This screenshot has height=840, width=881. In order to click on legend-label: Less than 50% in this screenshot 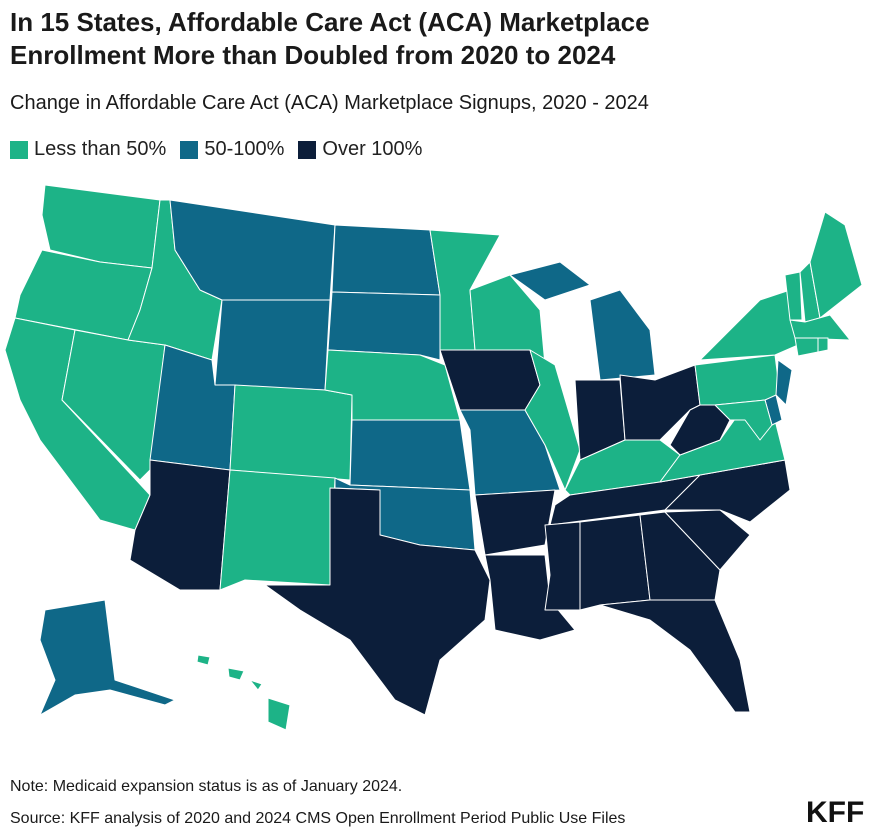, I will do `click(100, 149)`.